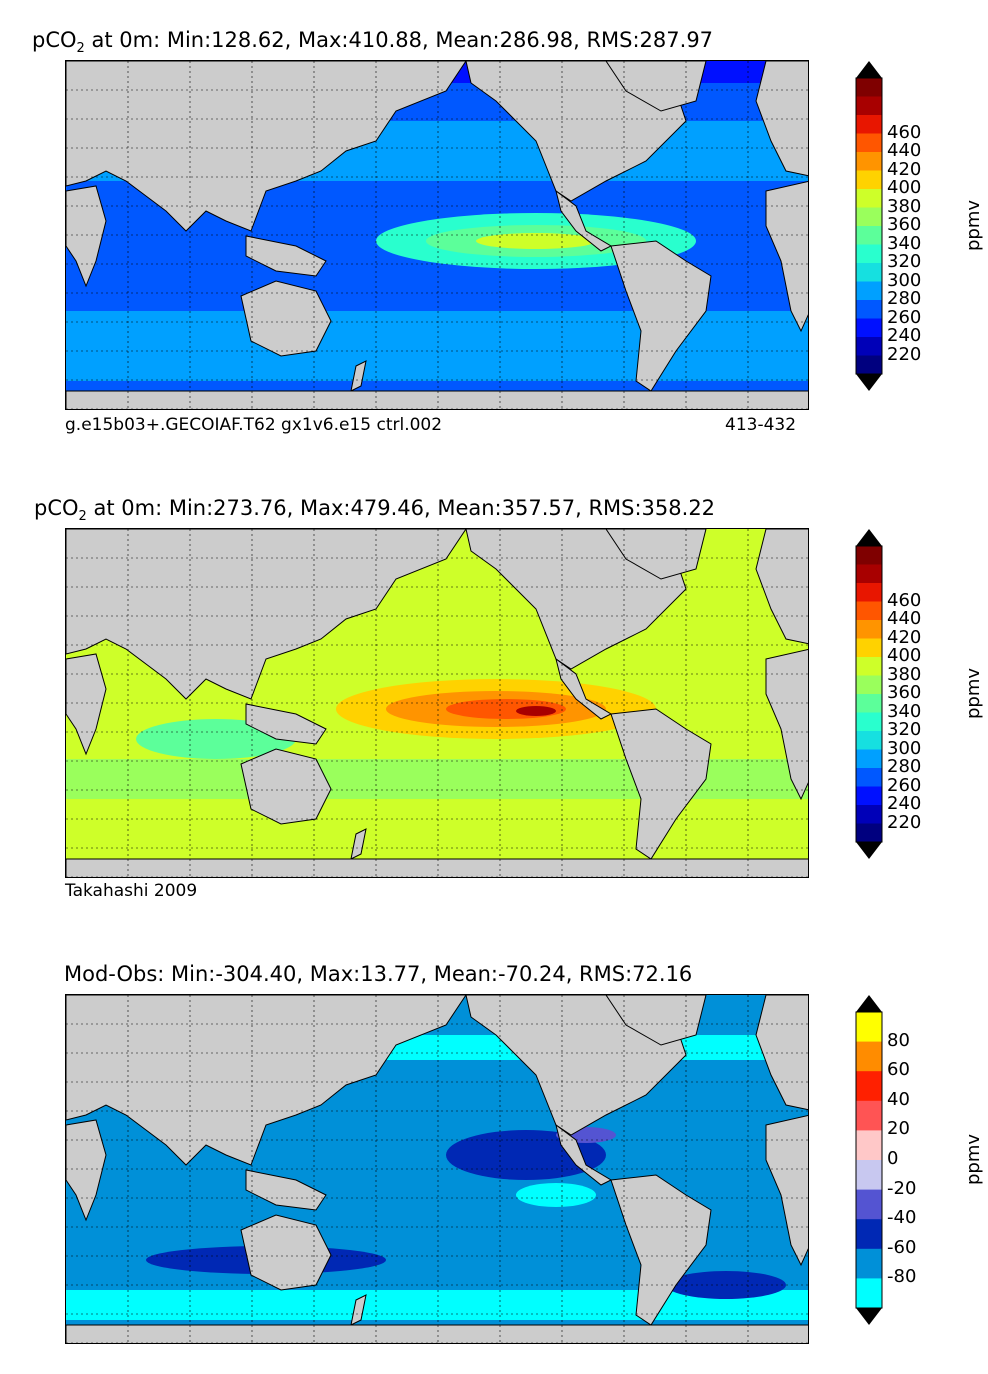 The image size is (988, 1374). Describe the element at coordinates (919, 1162) in the screenshot. I see `colorbar: -80 -60 -40 -20 0 20 40 60 80 ppmv` at that location.